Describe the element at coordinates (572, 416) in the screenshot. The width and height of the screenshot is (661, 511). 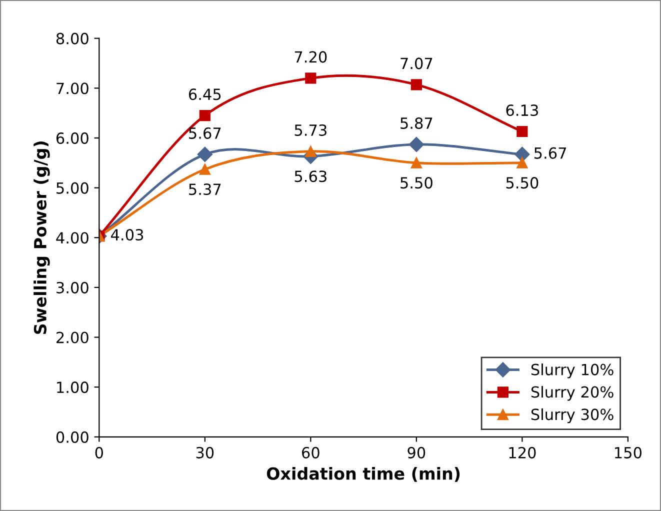
I see `legend-label: Slurry 30%` at that location.